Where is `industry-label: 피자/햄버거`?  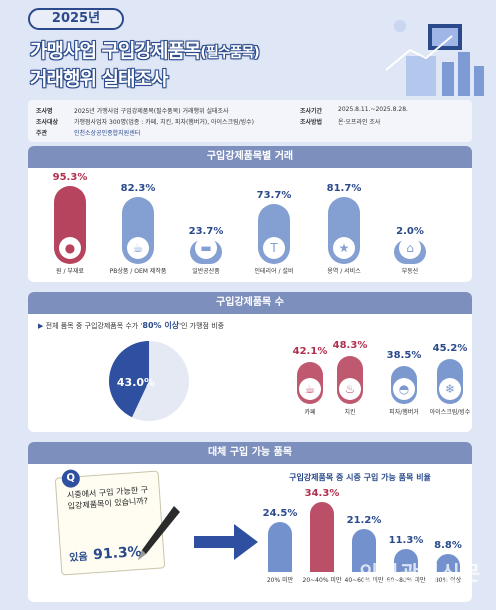
industry-label: 피자/햄버거 is located at coordinates (404, 412).